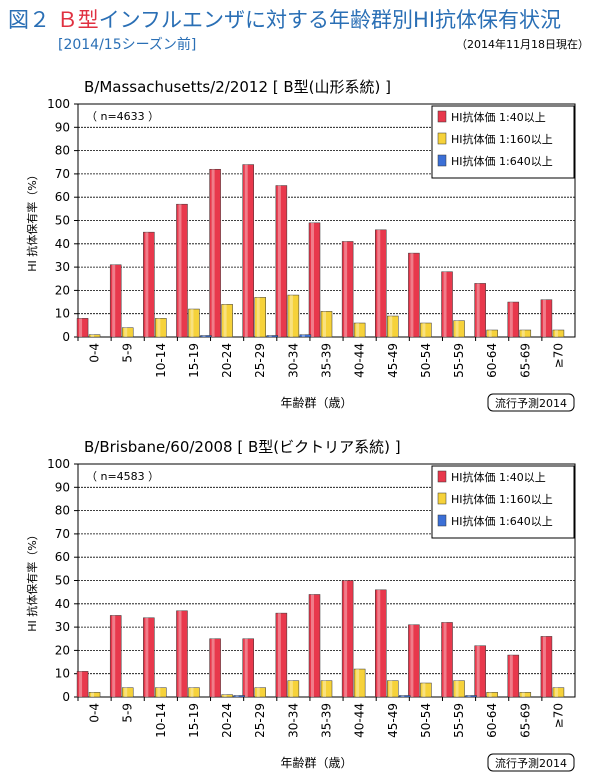 The height and width of the screenshot is (782, 601). I want to click on y-tick-label: 0, so click(66, 697).